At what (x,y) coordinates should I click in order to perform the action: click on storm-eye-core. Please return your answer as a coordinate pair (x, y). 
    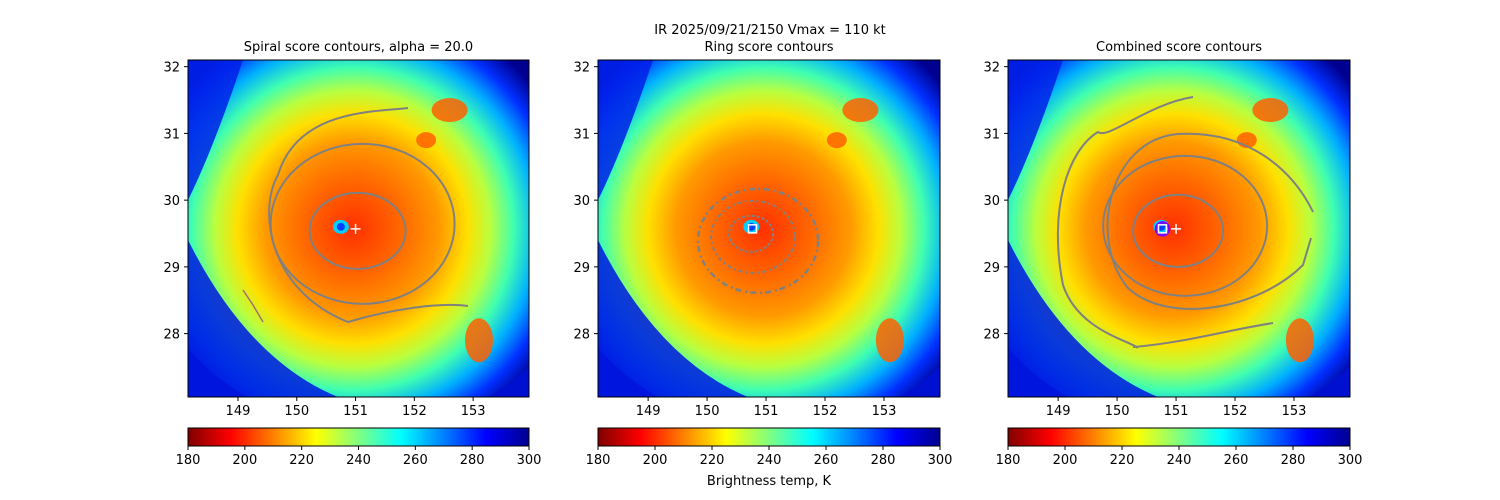
    Looking at the image, I should click on (340, 226).